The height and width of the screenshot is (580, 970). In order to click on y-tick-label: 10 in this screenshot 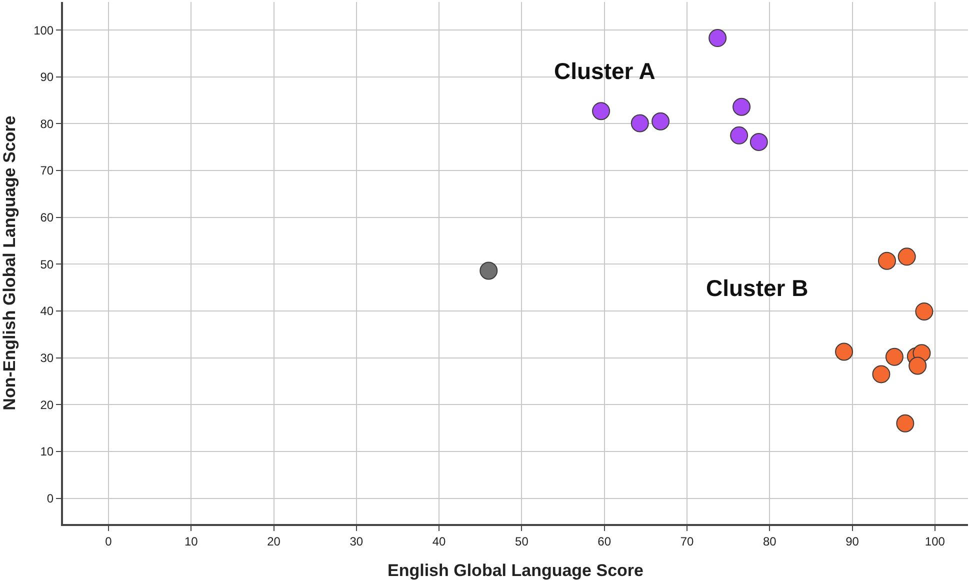, I will do `click(47, 451)`.